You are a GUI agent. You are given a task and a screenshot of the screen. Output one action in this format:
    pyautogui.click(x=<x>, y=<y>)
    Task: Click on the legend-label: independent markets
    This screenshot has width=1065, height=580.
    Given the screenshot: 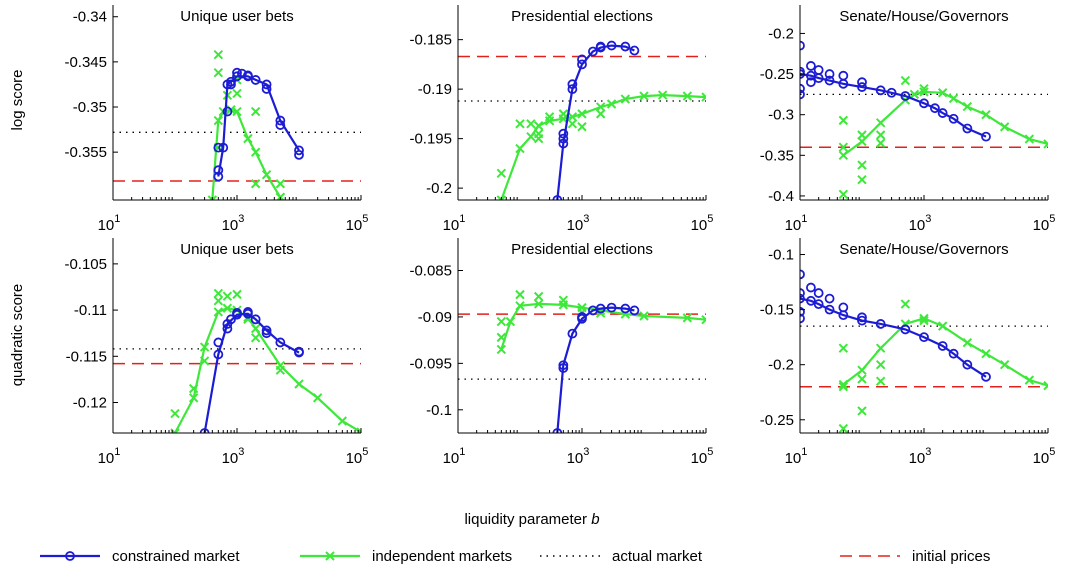 What is the action you would take?
    pyautogui.click(x=442, y=556)
    